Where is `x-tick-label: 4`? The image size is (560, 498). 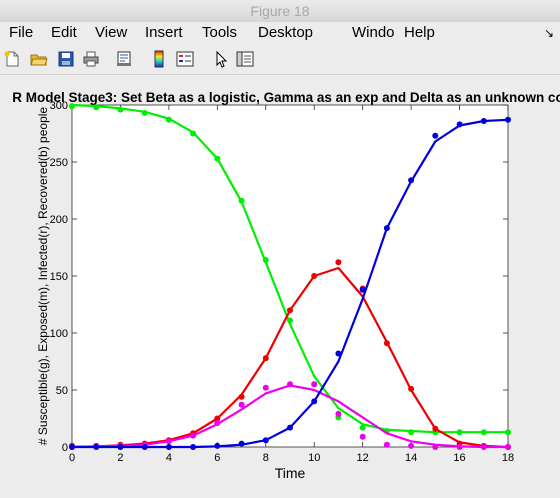
x-tick-label: 4 is located at coordinates (169, 458).